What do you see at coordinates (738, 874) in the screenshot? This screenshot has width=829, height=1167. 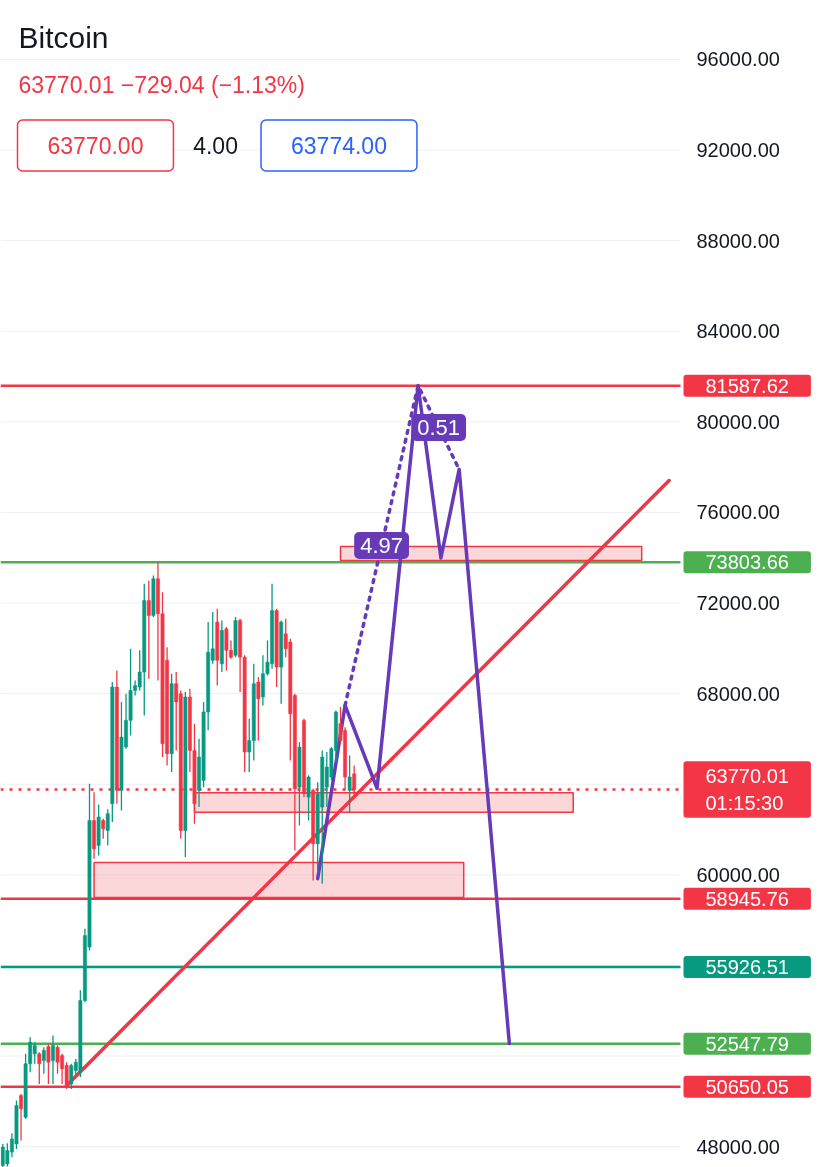 I see `y-tick-label: 60000.00` at bounding box center [738, 874].